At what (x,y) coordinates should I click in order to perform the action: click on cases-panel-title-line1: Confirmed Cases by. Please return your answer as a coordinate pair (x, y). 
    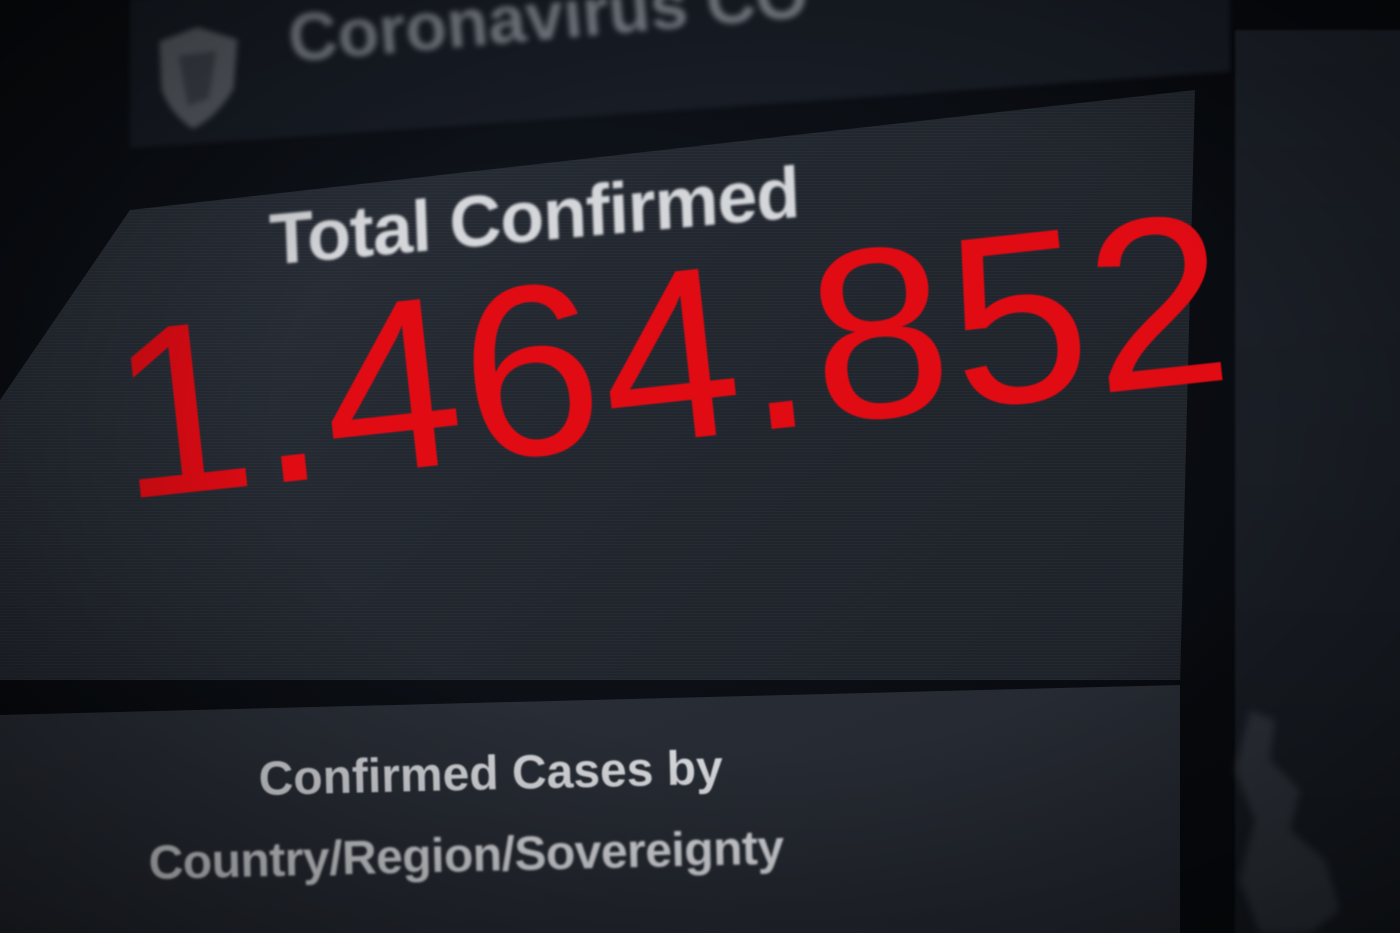
    Looking at the image, I should click on (491, 773).